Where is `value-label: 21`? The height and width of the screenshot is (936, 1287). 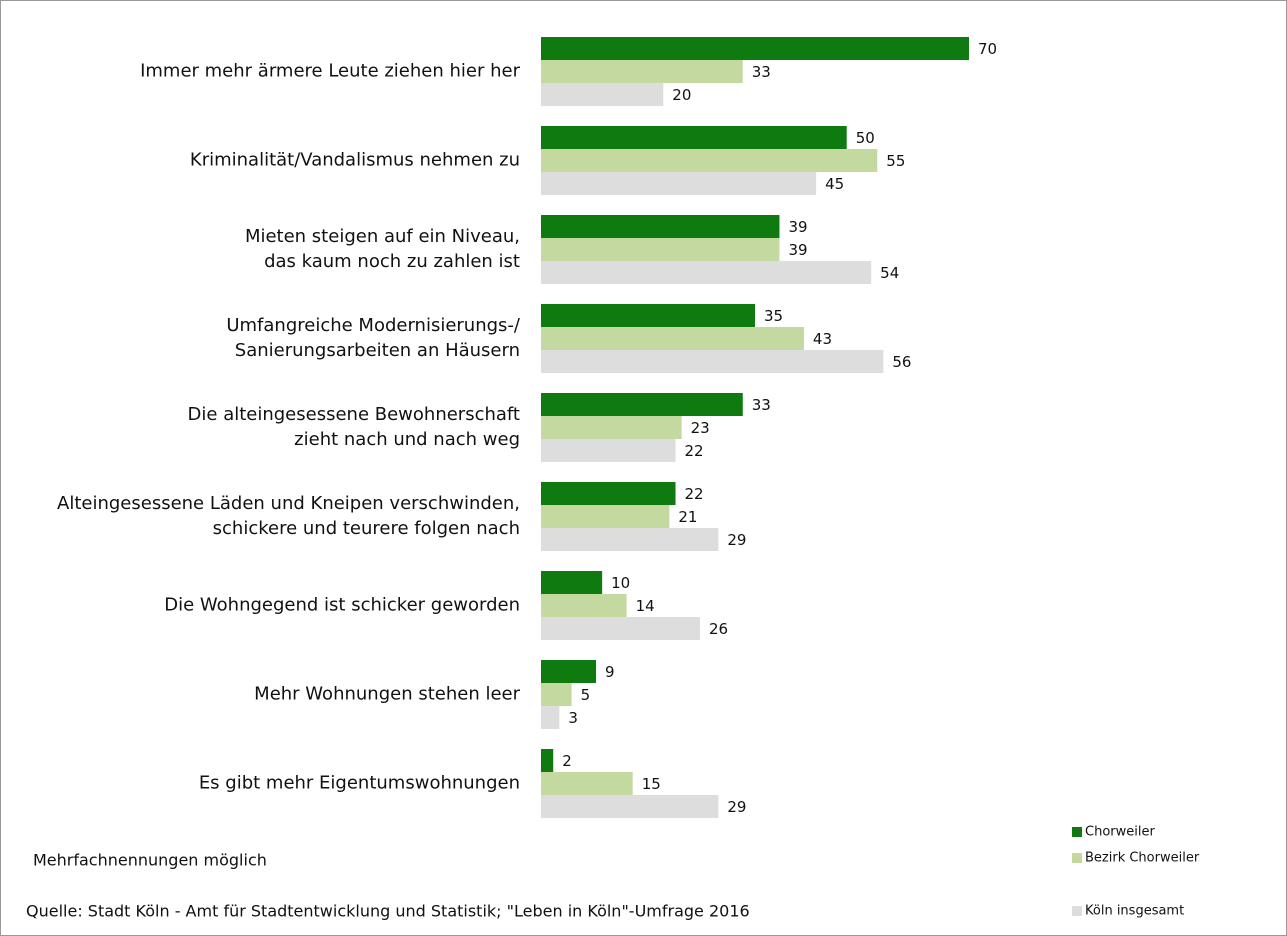
value-label: 21 is located at coordinates (687, 517).